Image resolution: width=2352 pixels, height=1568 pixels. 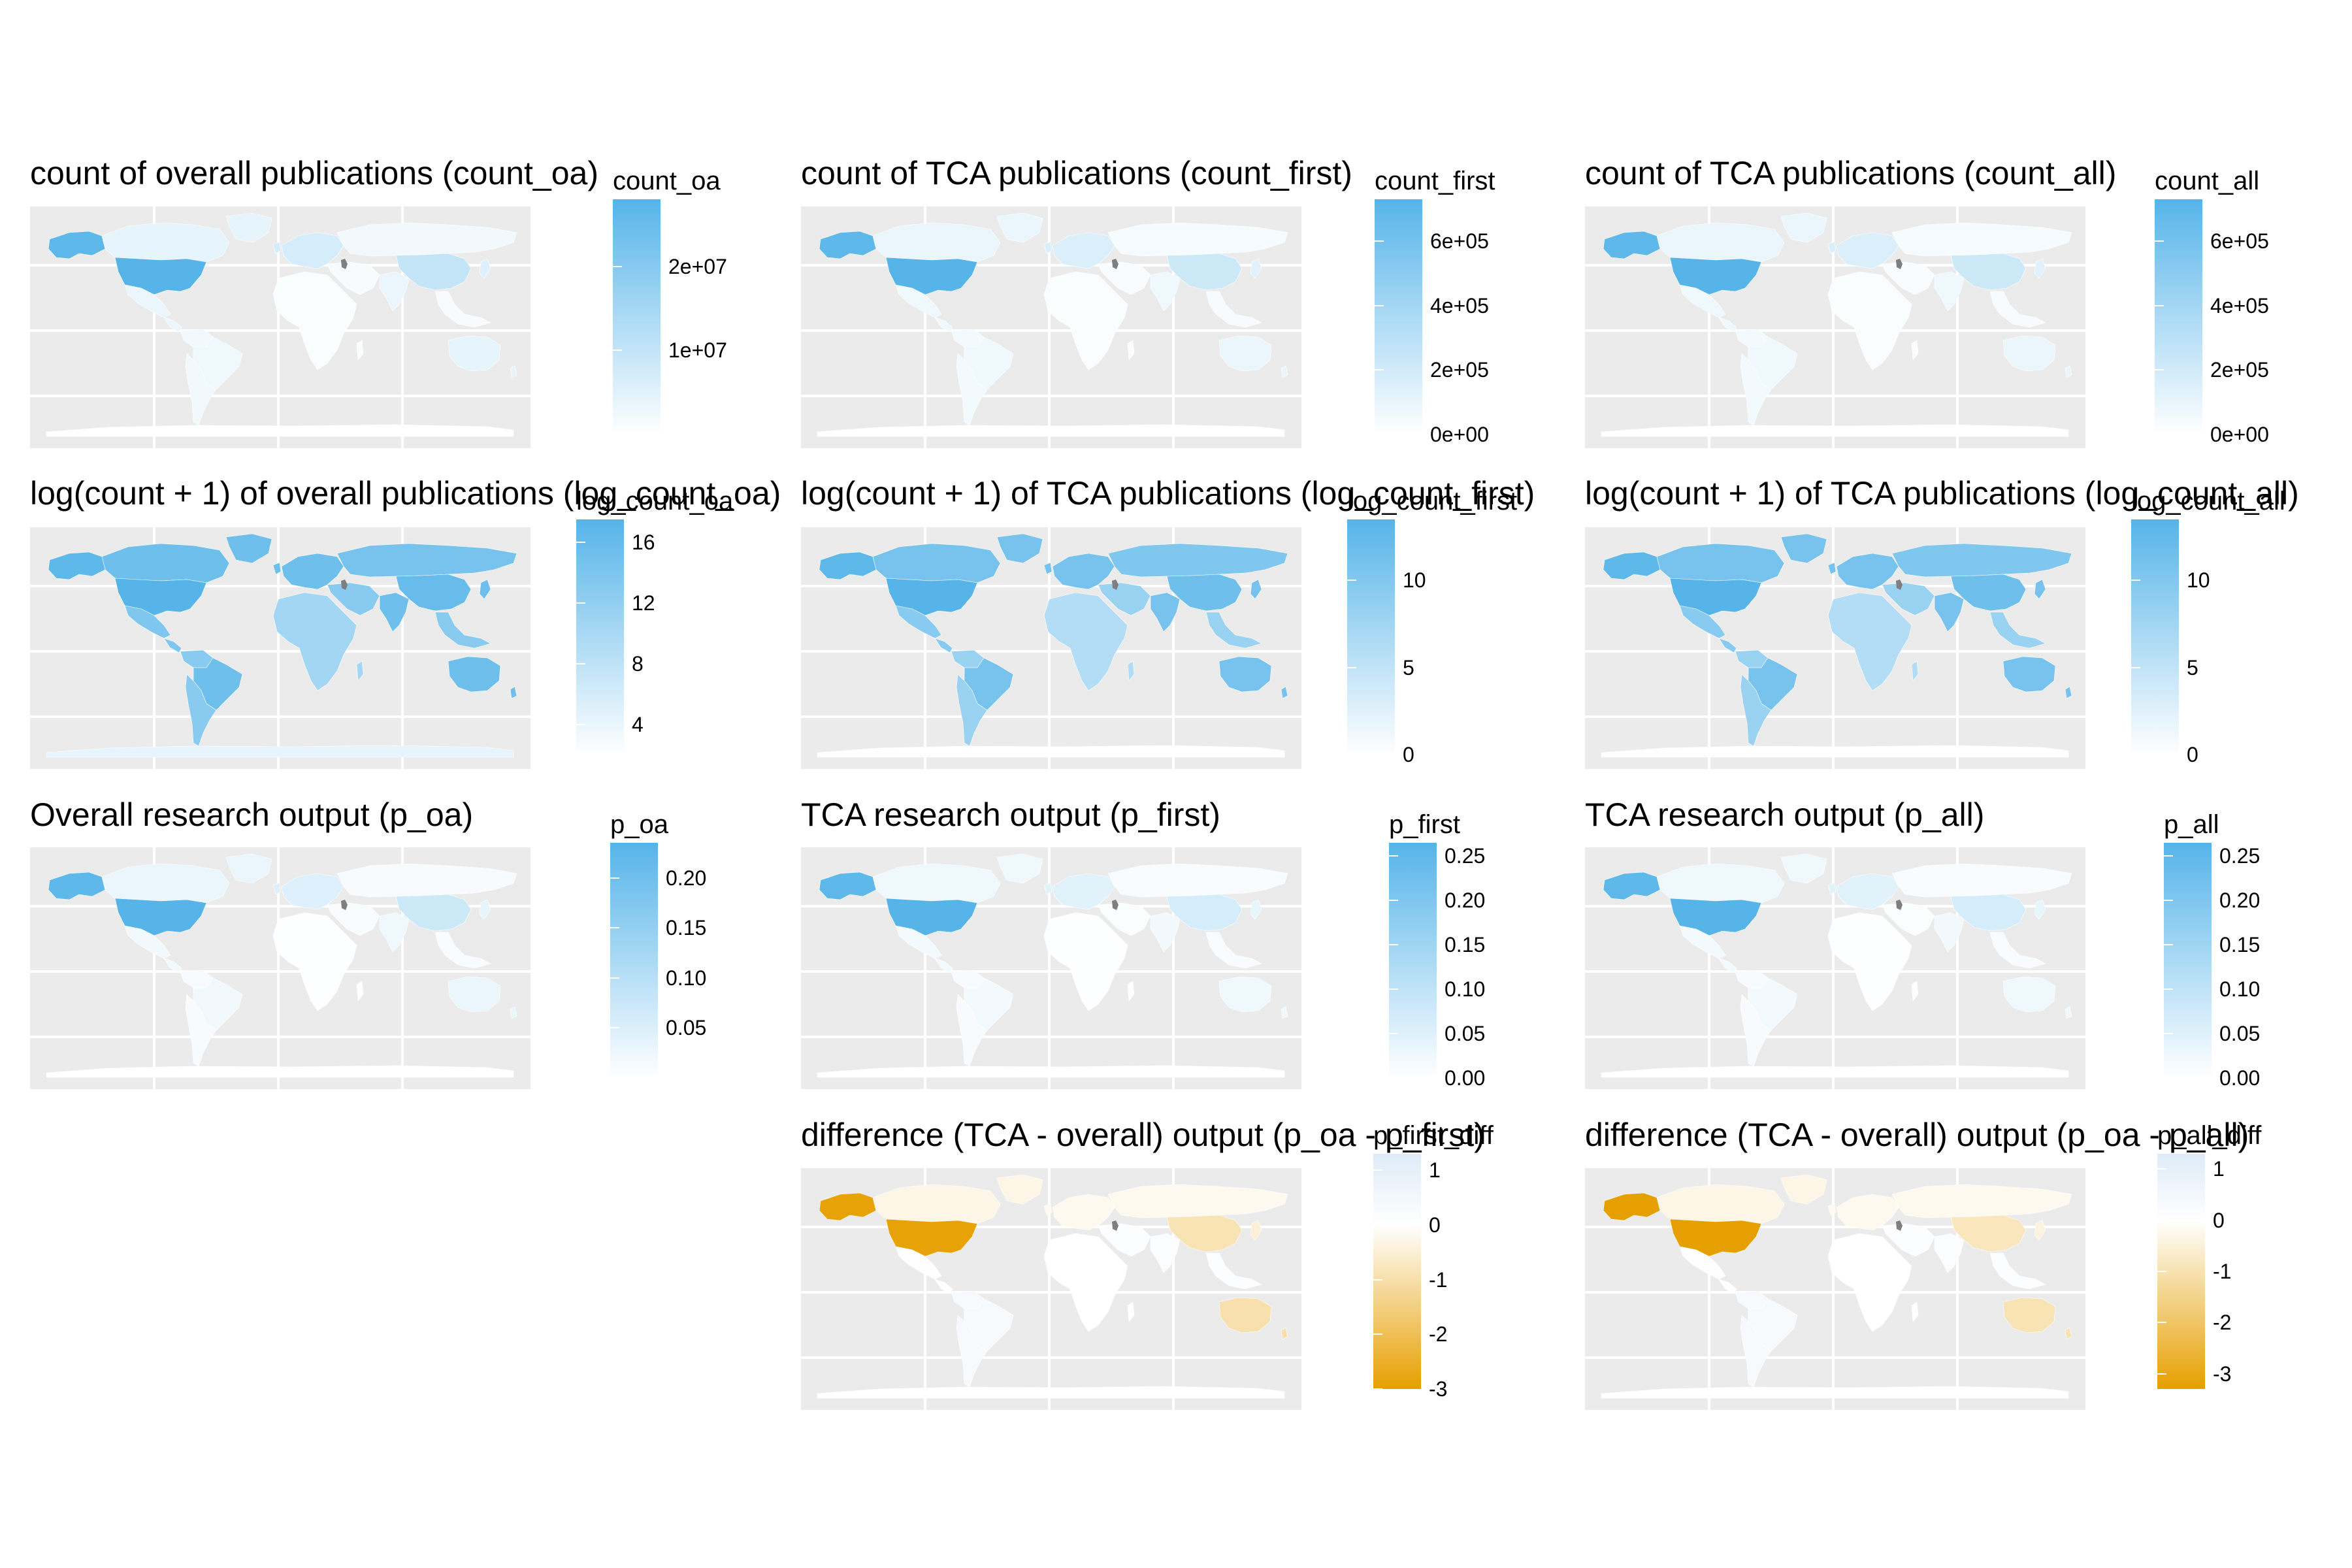 What do you see at coordinates (655, 501) in the screenshot?
I see `legend-title: log_count_oa` at bounding box center [655, 501].